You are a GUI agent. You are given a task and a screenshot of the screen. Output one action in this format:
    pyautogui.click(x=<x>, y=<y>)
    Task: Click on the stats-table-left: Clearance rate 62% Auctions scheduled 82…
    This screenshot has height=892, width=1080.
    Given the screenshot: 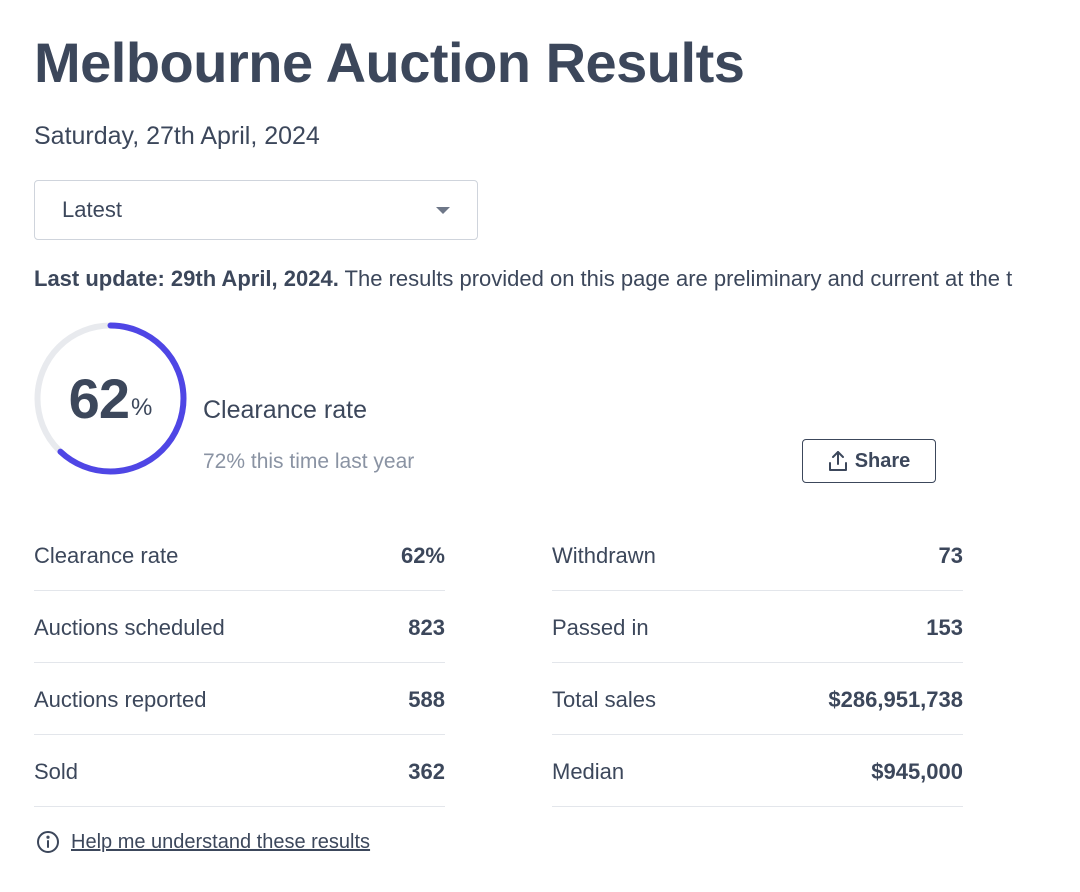 What is the action you would take?
    pyautogui.click(x=239, y=663)
    